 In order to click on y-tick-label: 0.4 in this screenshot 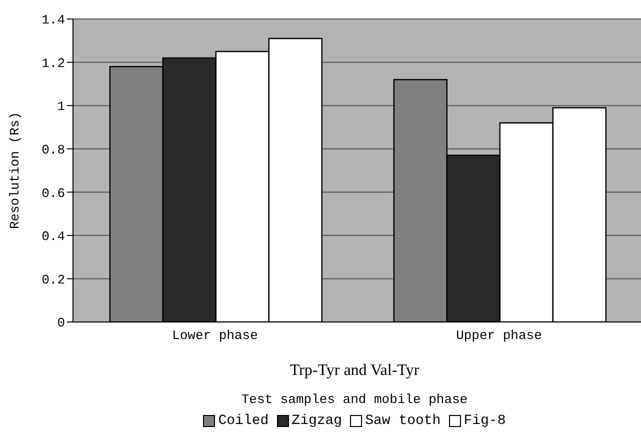, I will do `click(54, 236)`.